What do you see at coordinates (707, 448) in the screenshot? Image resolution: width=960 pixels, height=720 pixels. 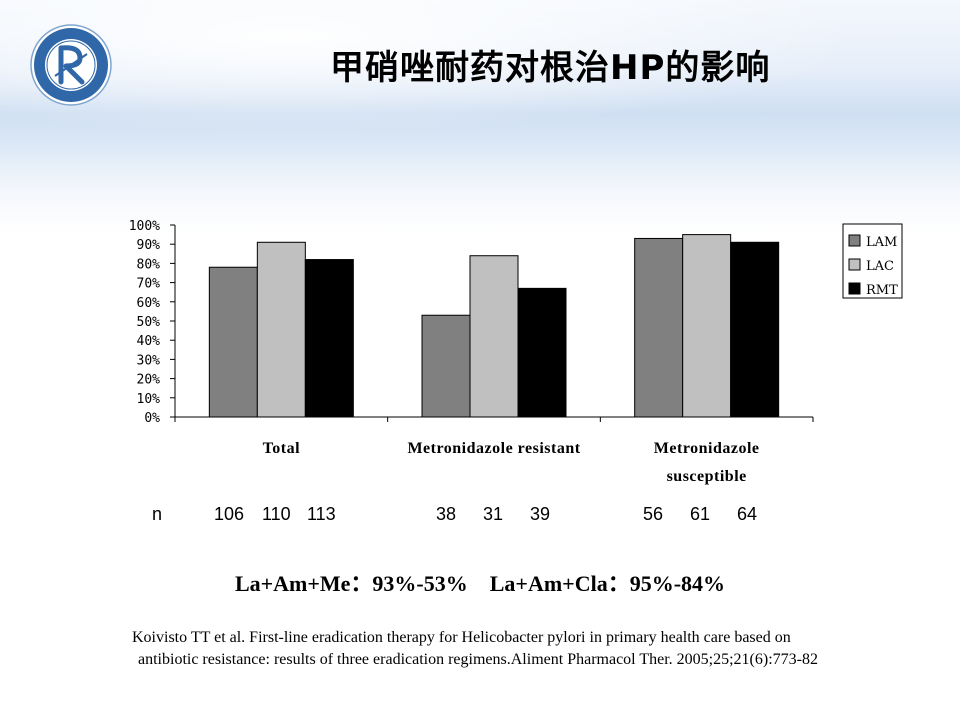 I see `x-category-label: Metronidazole` at bounding box center [707, 448].